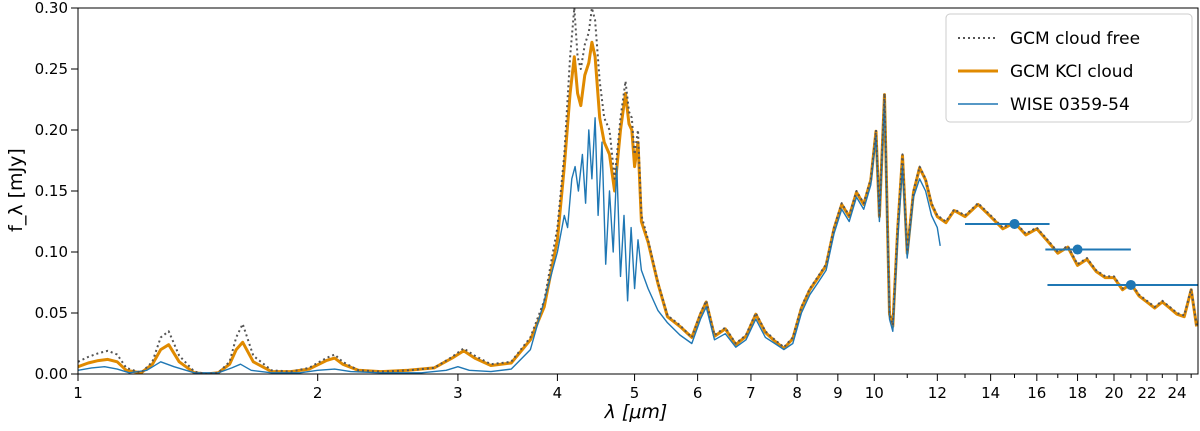 The height and width of the screenshot is (431, 1200). Describe the element at coordinates (698, 393) in the screenshot. I see `x-tick-label: 6` at that location.